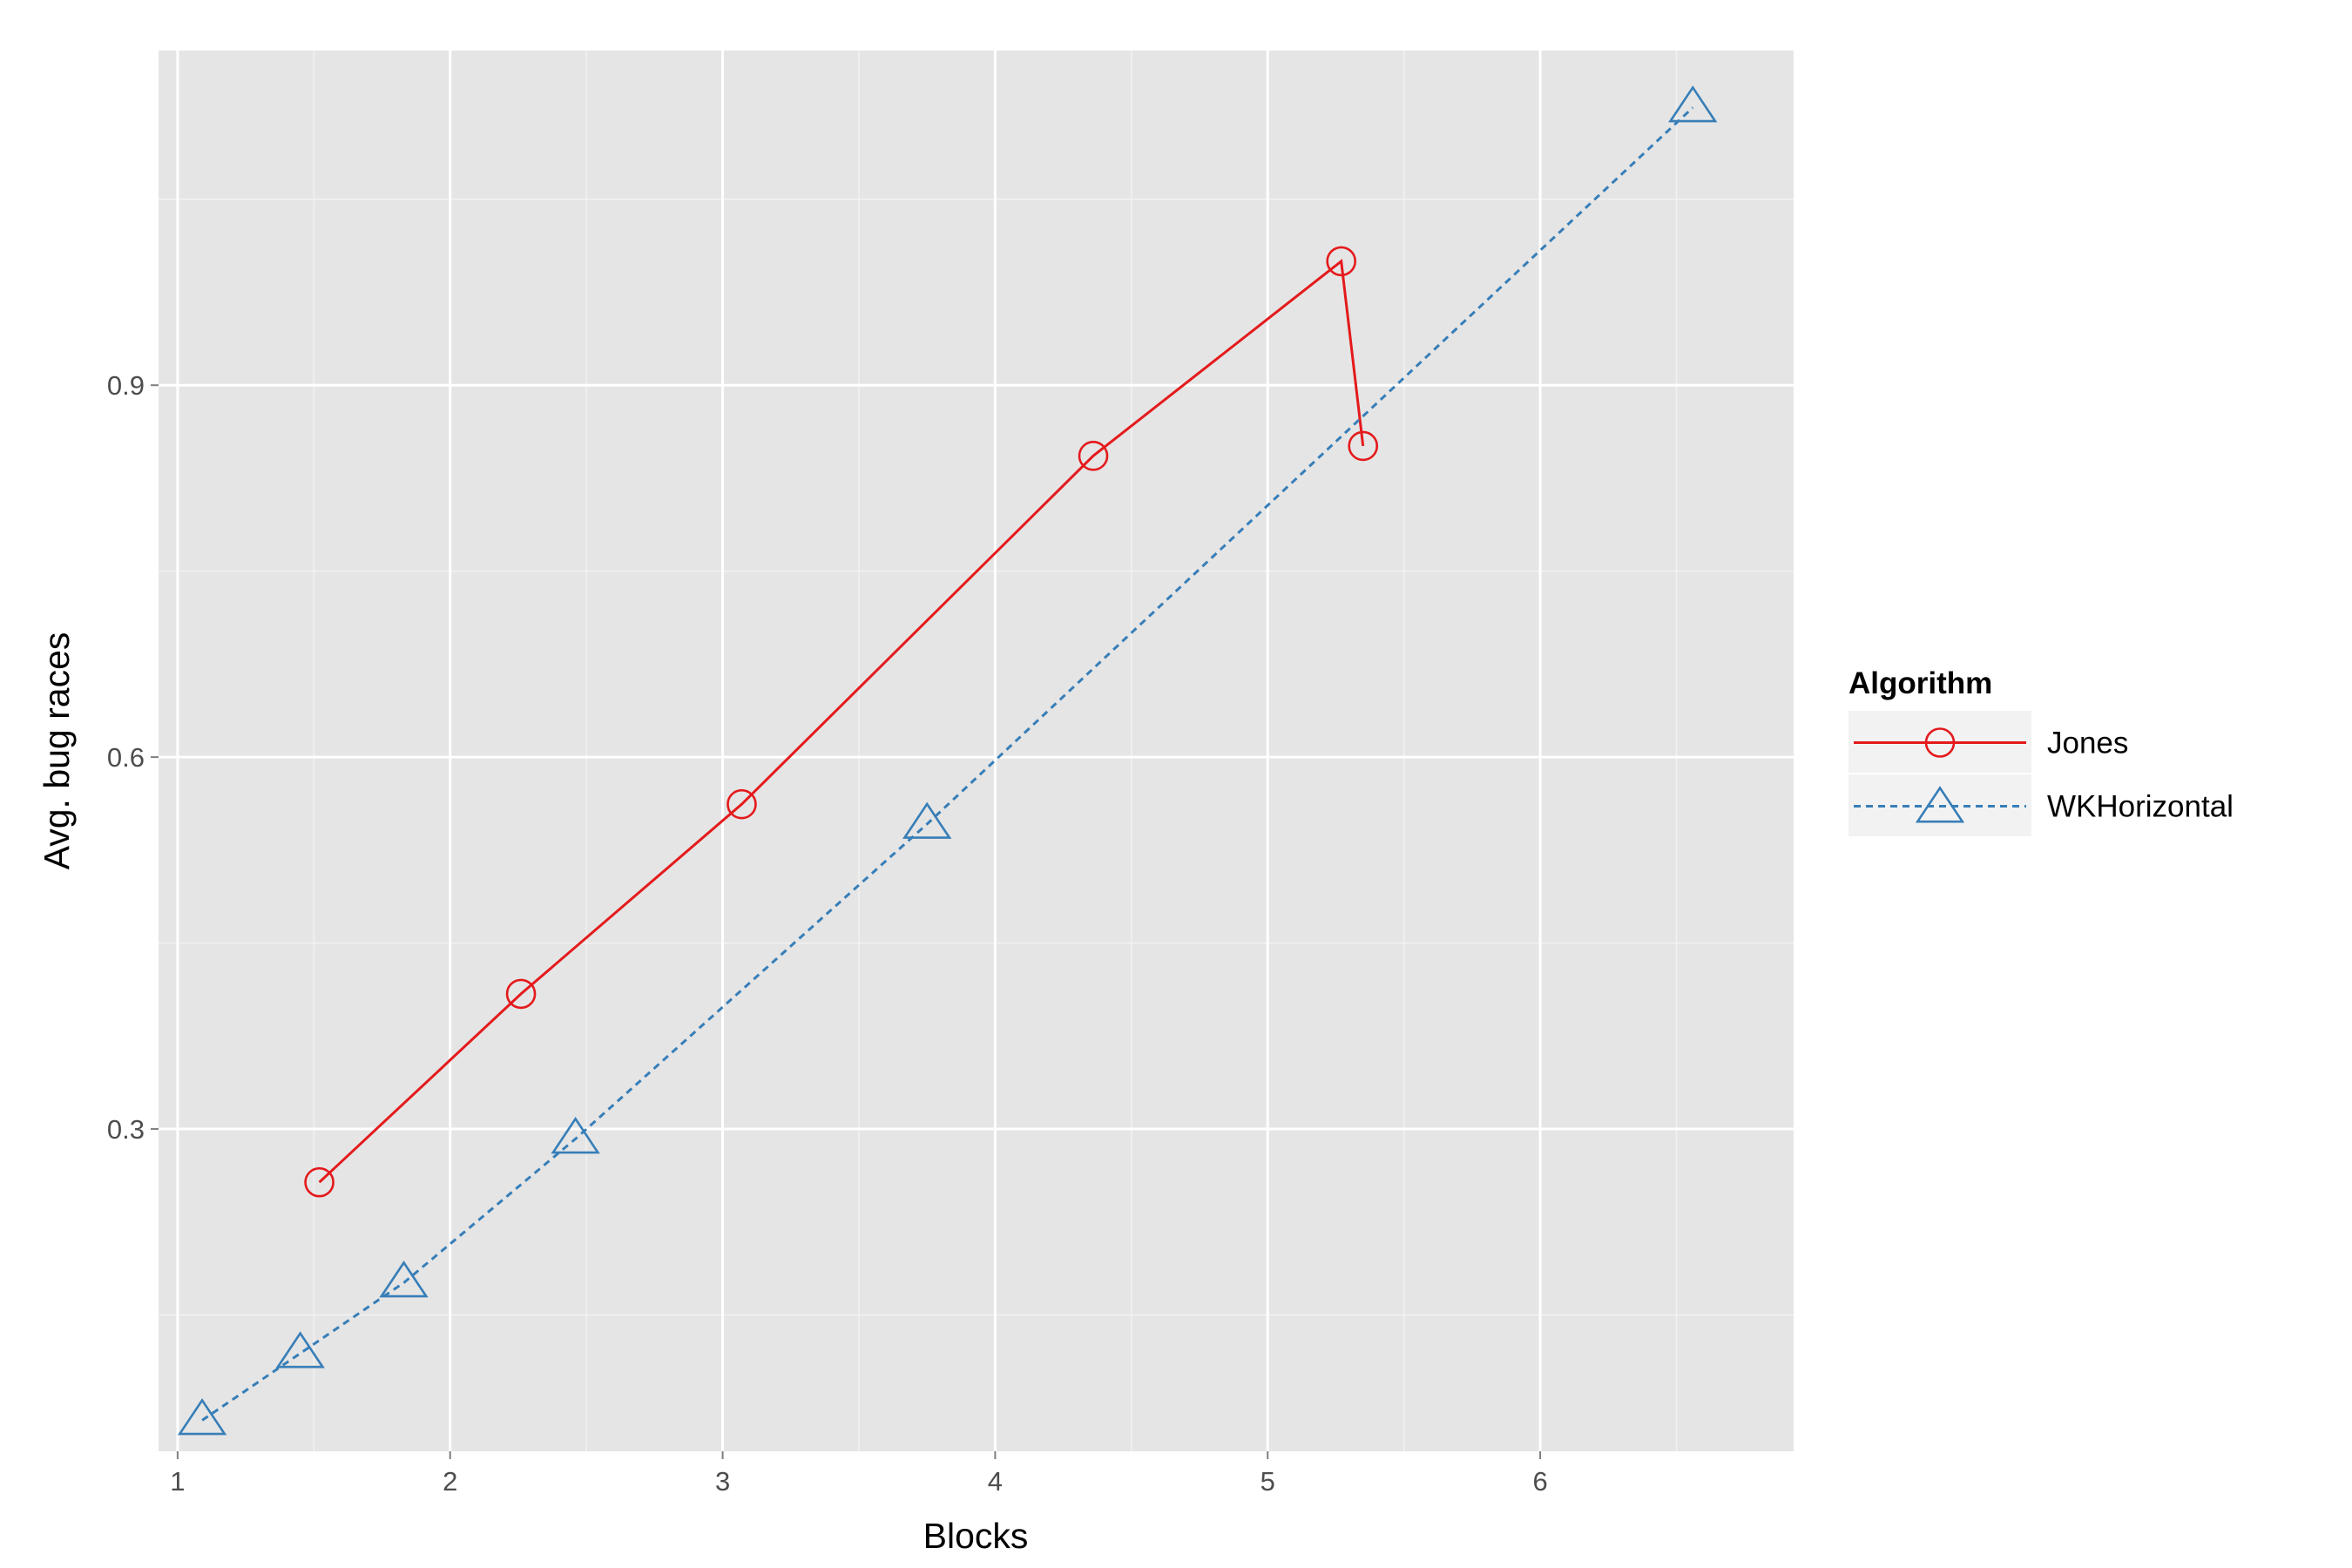 The width and height of the screenshot is (2352, 1568). Describe the element at coordinates (722, 1481) in the screenshot. I see `x-tick-label: 3` at that location.